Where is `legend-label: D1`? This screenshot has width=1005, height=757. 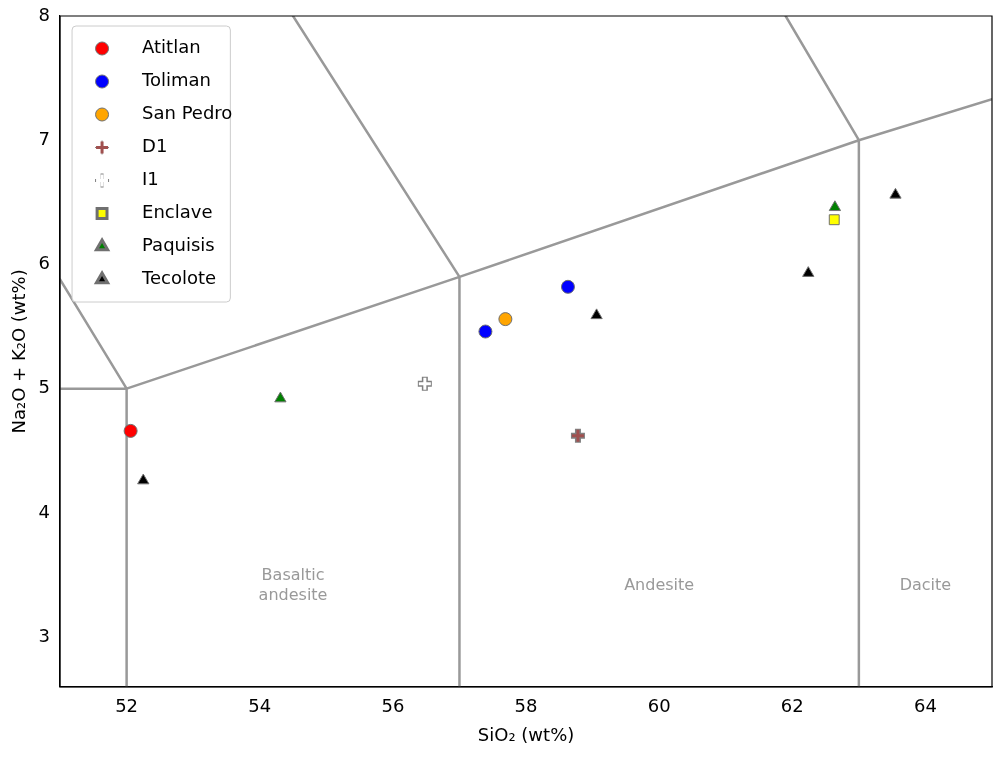
legend-label: D1 is located at coordinates (155, 146).